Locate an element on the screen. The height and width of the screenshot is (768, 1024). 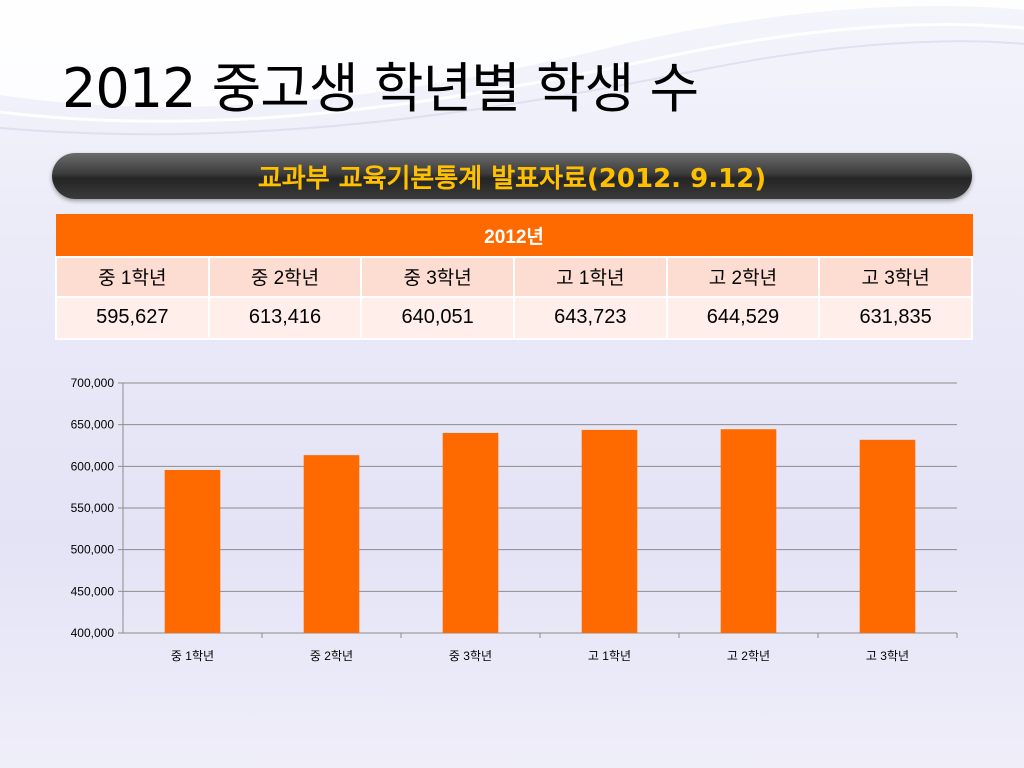
table-cell: 640,051 is located at coordinates (437, 317).